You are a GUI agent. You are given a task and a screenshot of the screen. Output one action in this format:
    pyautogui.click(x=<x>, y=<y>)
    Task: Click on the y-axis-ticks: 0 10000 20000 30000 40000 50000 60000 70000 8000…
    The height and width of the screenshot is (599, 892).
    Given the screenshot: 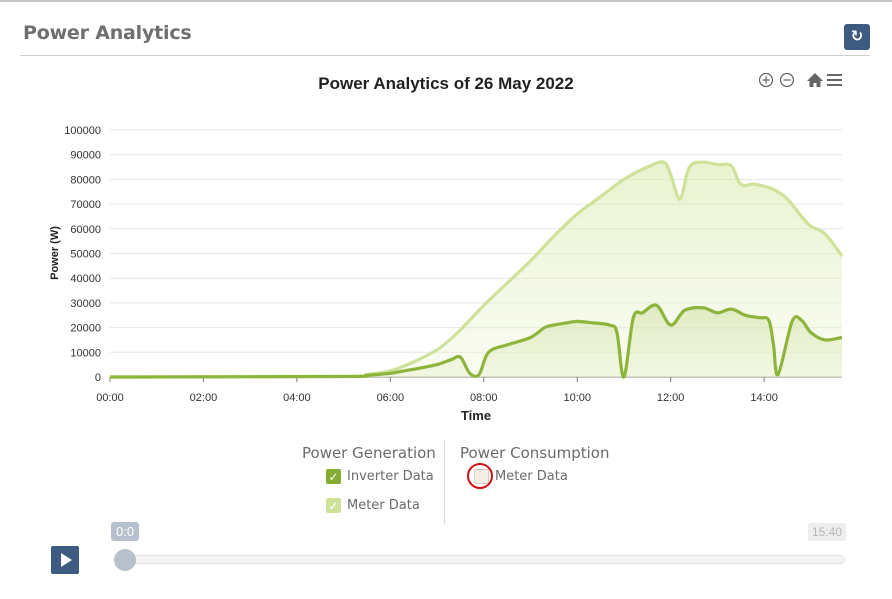 What is the action you would take?
    pyautogui.click(x=82, y=254)
    